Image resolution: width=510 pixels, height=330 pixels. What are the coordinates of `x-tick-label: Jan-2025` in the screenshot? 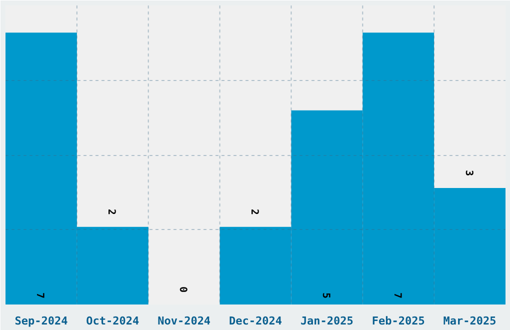 It's located at (327, 321).